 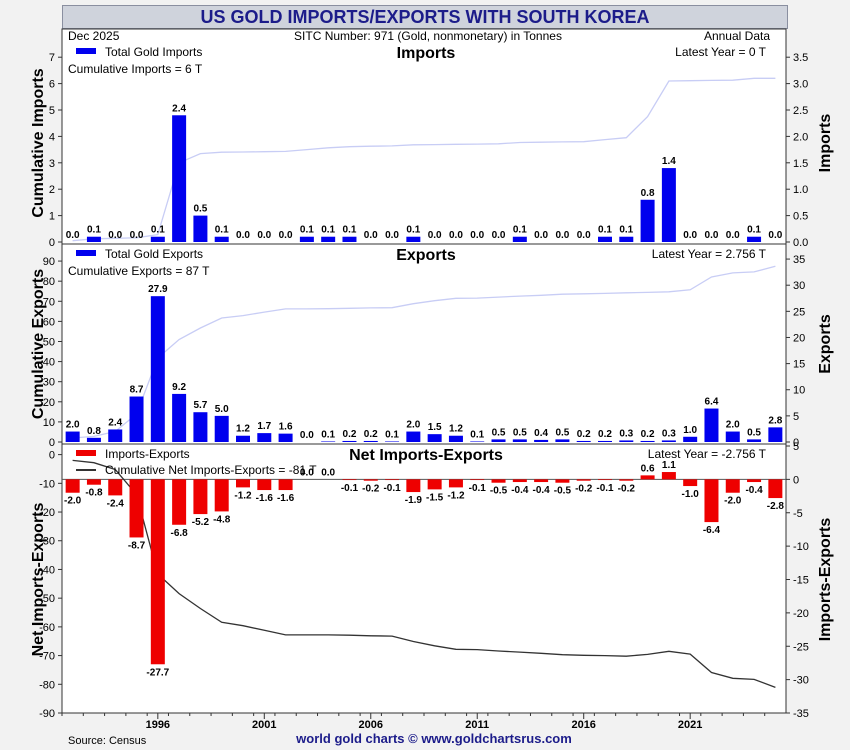 I want to click on data-label: -2.4, so click(x=116, y=503).